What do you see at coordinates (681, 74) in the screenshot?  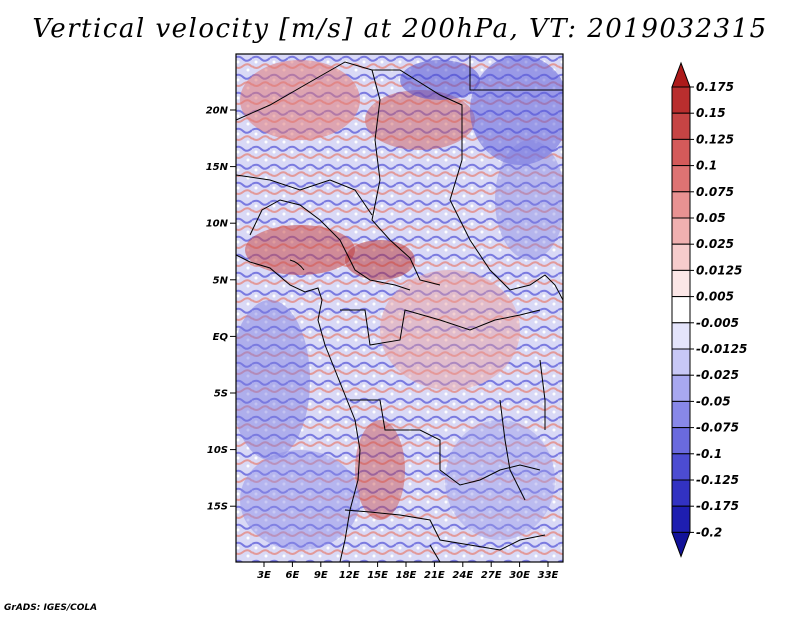 I see `colorbar-top-arrow` at bounding box center [681, 74].